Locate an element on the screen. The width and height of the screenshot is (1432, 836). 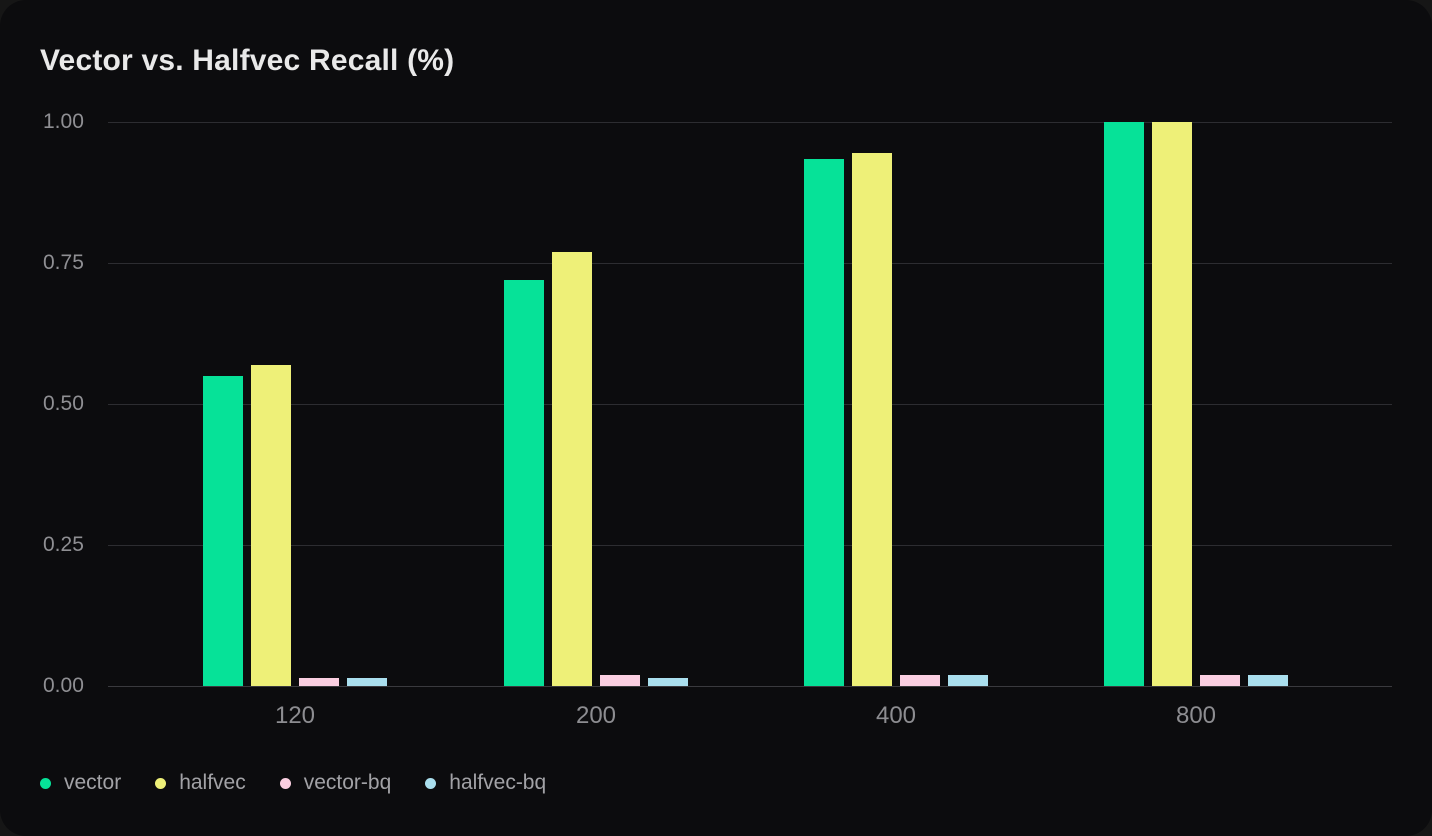
y-tick-label: 1.00 is located at coordinates (63, 121).